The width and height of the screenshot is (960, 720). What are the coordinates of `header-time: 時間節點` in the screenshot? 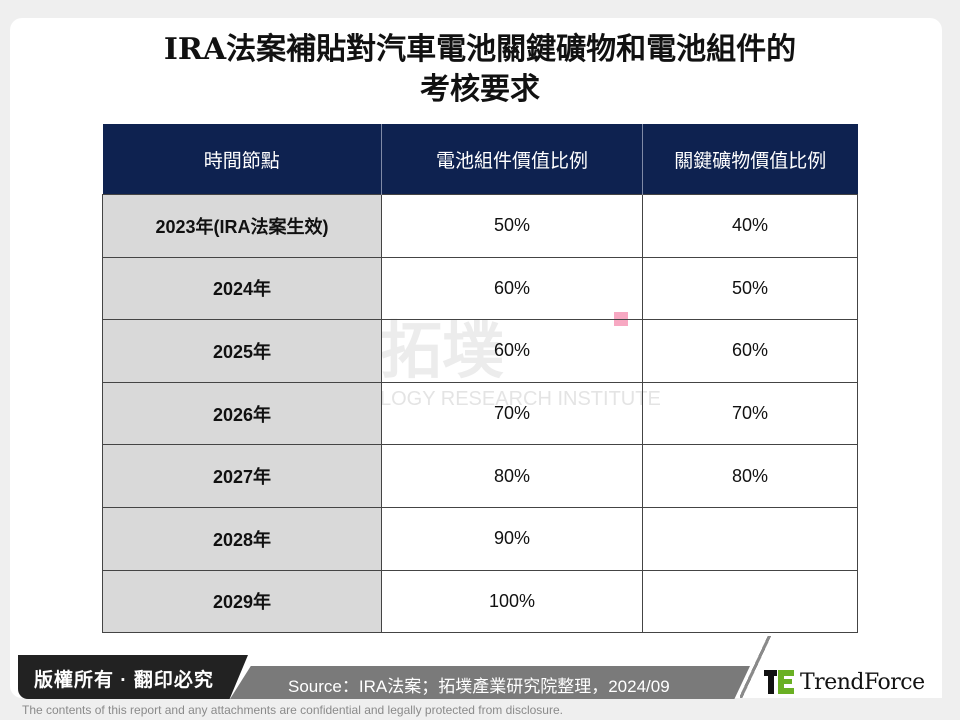 It's located at (242, 159).